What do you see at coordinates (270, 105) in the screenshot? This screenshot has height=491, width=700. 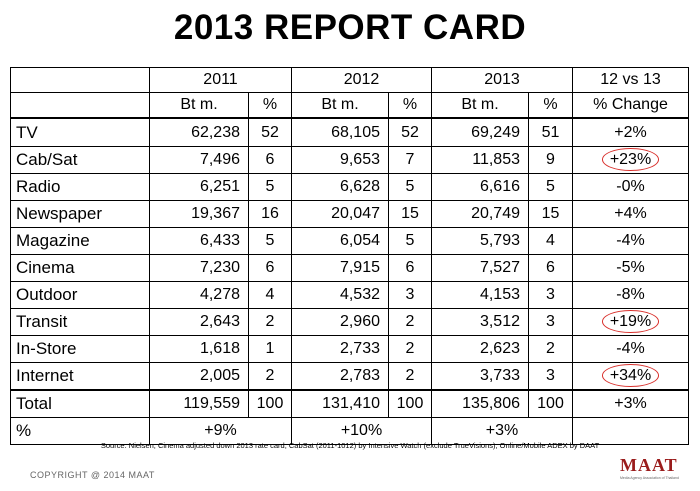 I see `header-pct-2011: %` at bounding box center [270, 105].